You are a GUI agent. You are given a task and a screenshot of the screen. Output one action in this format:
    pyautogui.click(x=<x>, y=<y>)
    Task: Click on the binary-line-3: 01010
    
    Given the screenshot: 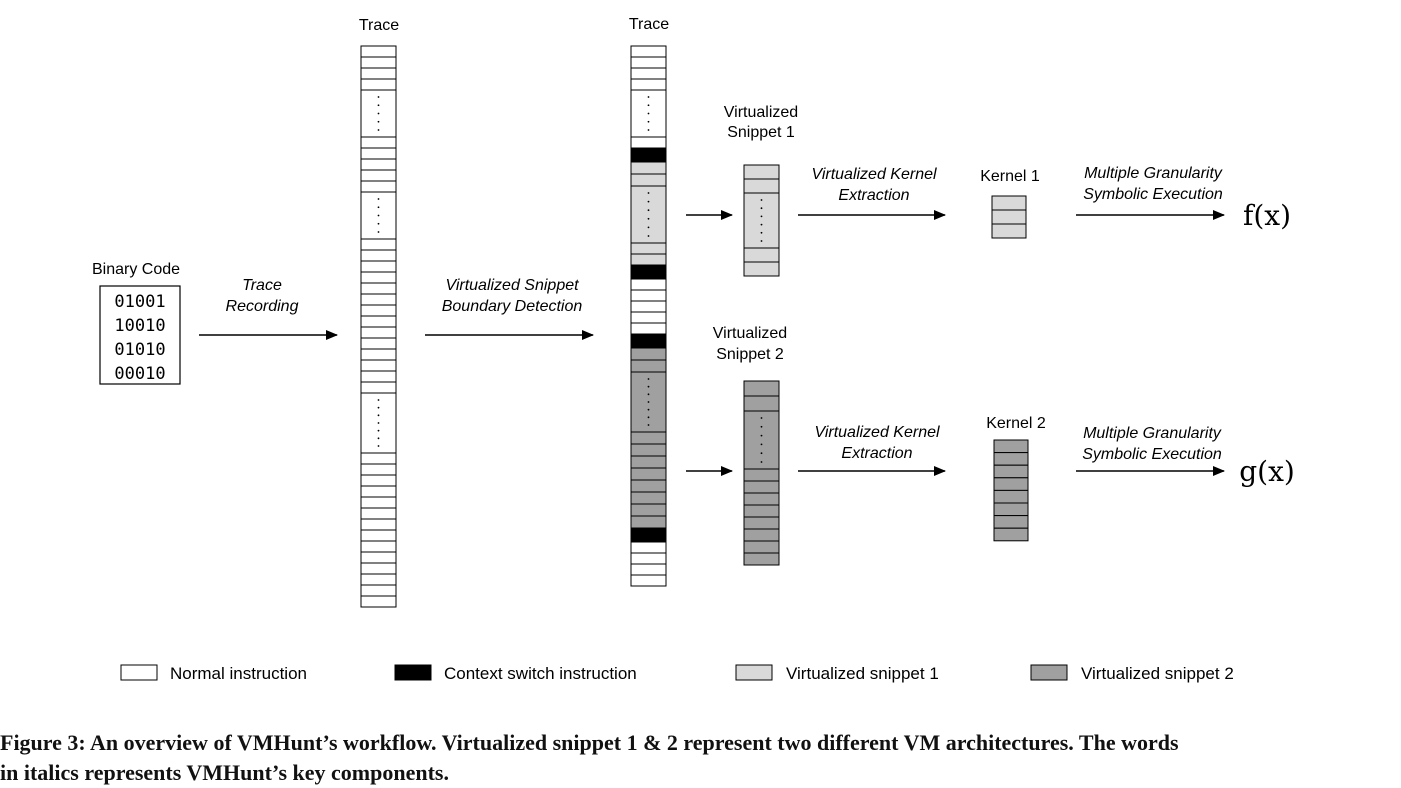 What is the action you would take?
    pyautogui.click(x=139, y=350)
    